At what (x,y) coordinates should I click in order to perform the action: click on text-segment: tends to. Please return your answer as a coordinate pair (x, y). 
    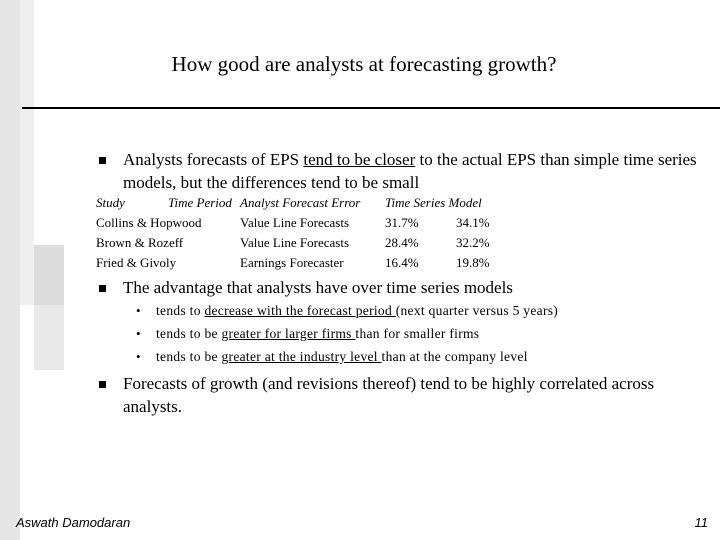
    Looking at the image, I should click on (180, 310).